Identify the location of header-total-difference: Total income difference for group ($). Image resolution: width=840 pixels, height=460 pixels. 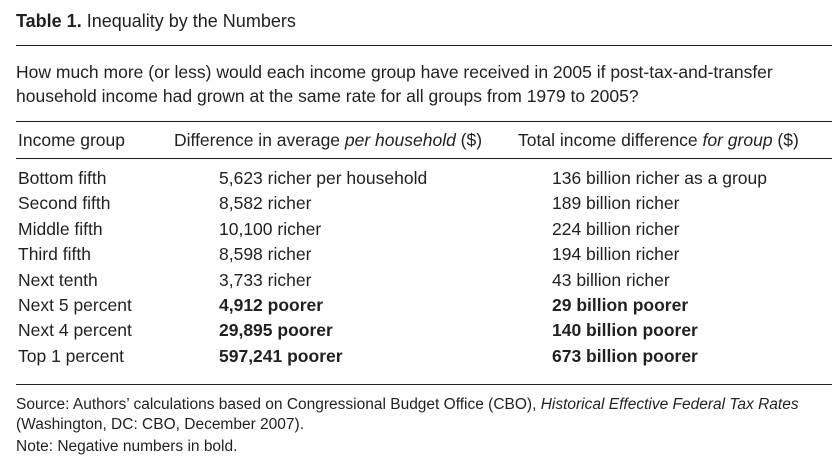
(658, 140).